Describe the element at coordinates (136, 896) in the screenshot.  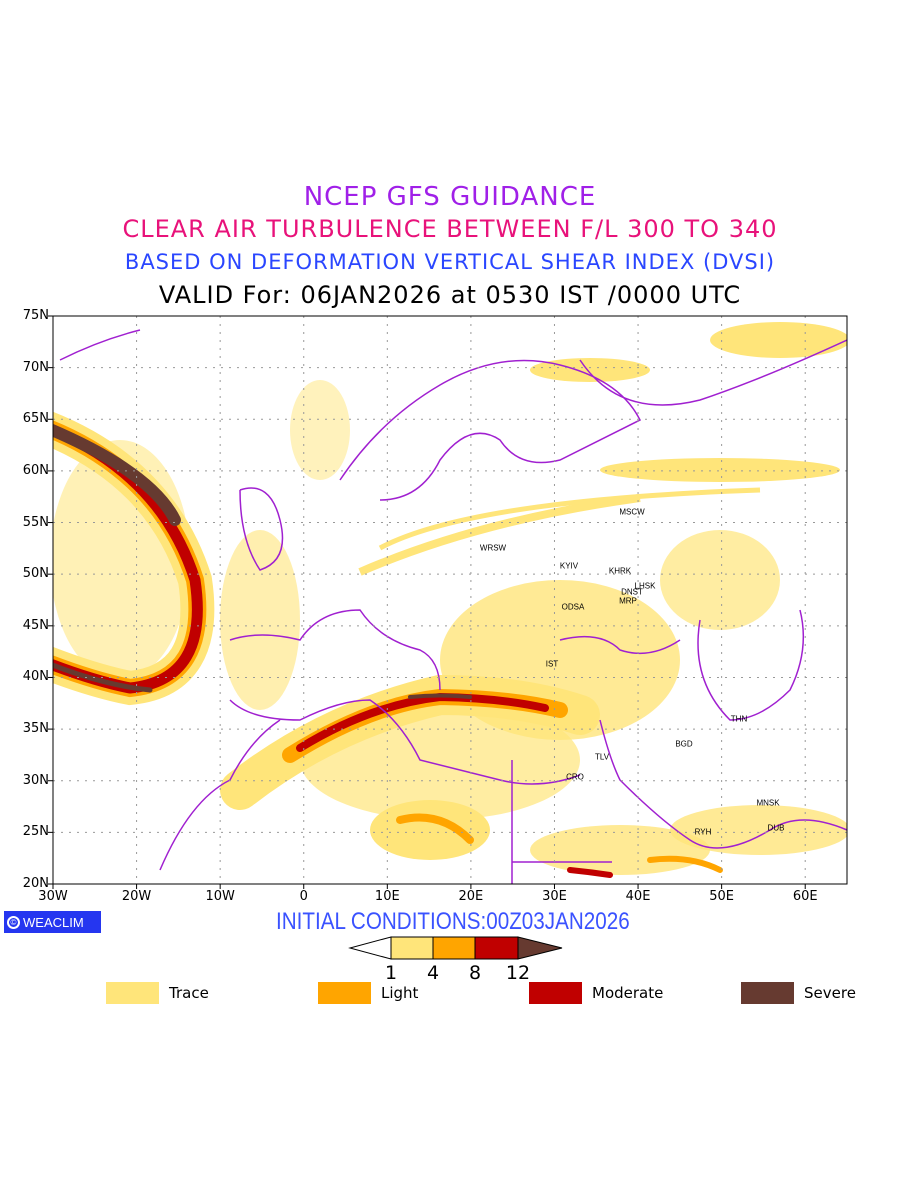
I see `lon-tick-label: 20W` at that location.